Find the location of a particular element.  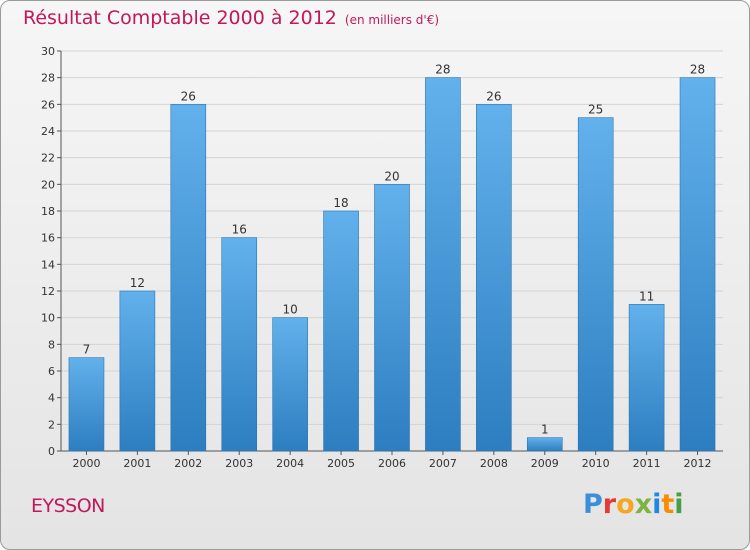

bar-value-label: 10 is located at coordinates (290, 310).